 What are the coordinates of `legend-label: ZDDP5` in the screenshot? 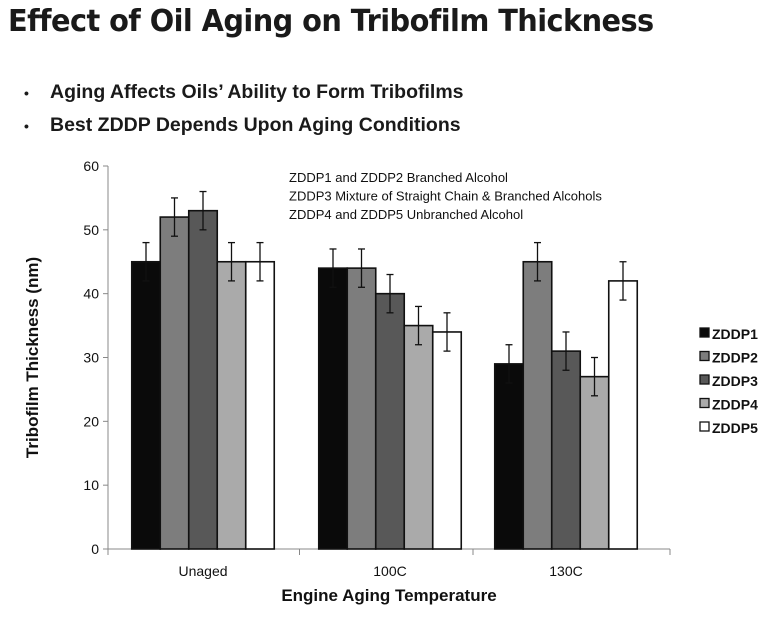 It's located at (735, 428).